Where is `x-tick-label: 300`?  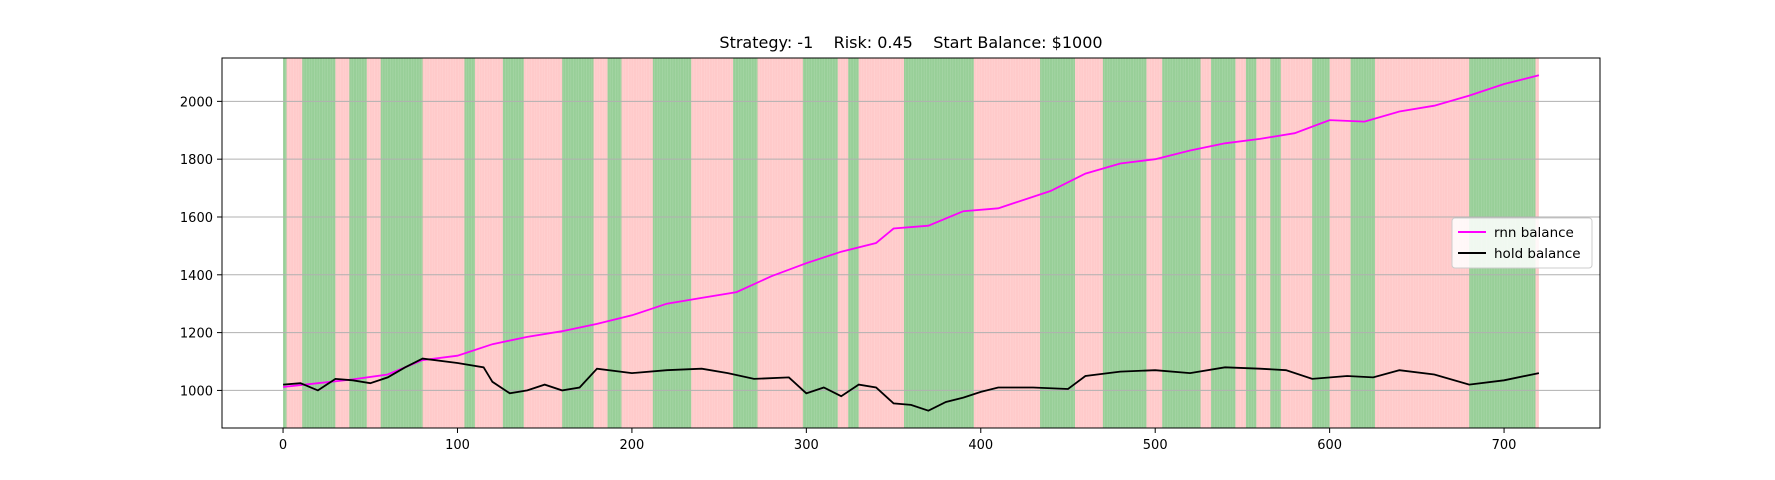
x-tick-label: 300 is located at coordinates (806, 445).